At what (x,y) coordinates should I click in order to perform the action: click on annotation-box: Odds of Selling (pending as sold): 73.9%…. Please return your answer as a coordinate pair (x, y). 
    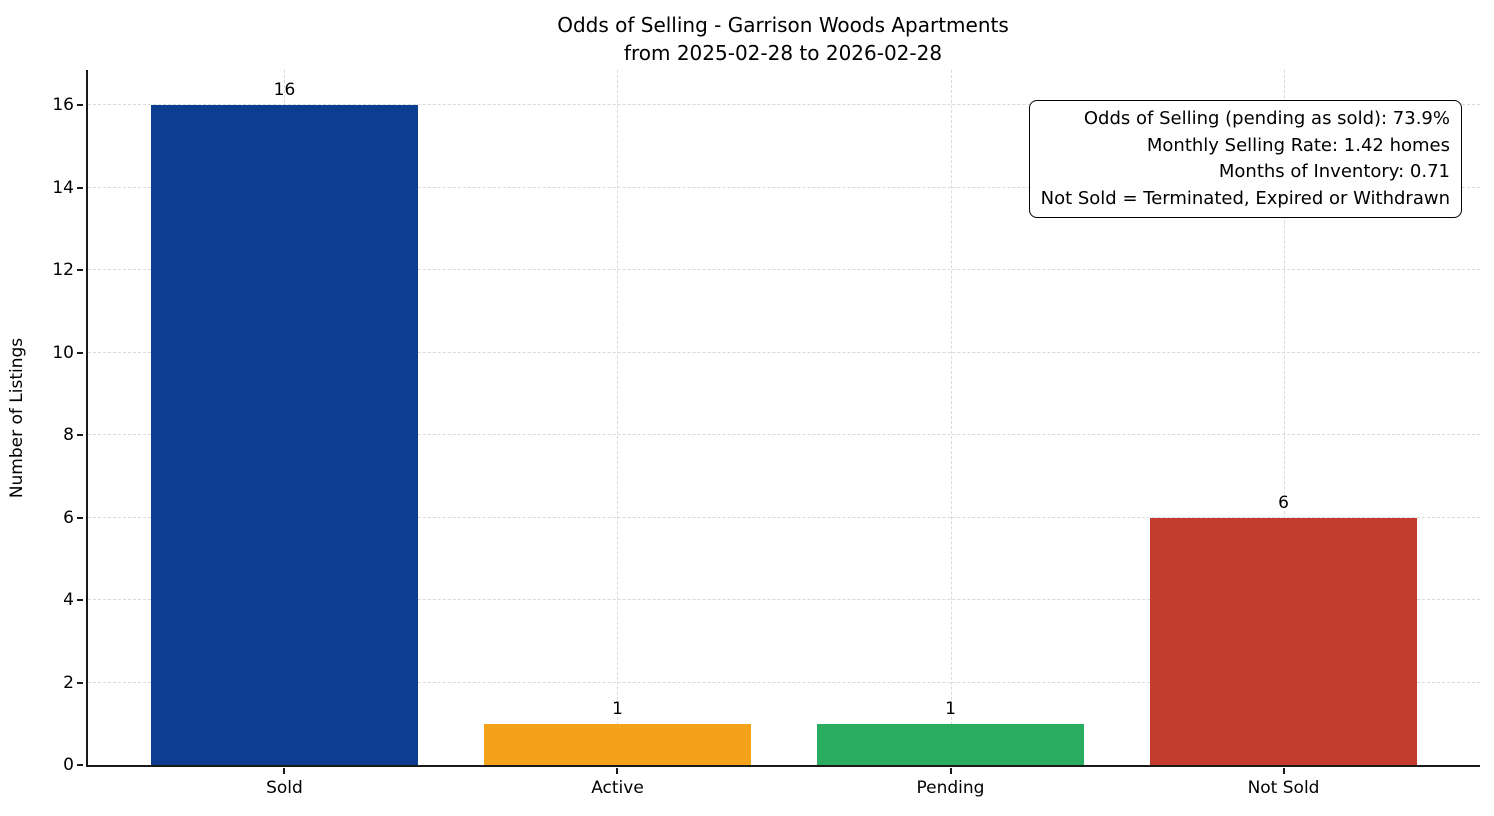
    Looking at the image, I should click on (1245, 159).